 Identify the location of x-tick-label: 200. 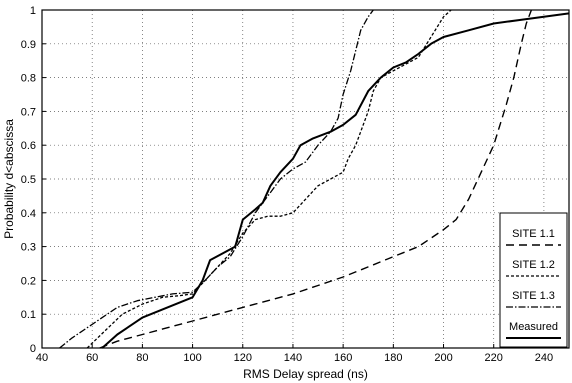
(443, 358).